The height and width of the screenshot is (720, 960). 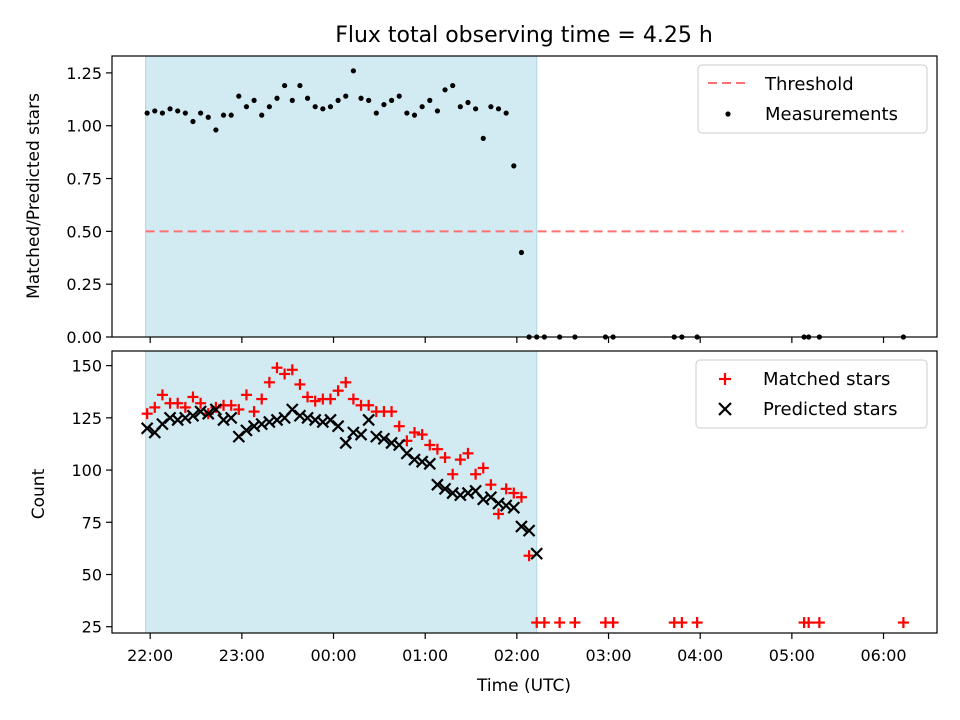 What do you see at coordinates (150, 655) in the screenshot?
I see `x-tick-label: 22:00` at bounding box center [150, 655].